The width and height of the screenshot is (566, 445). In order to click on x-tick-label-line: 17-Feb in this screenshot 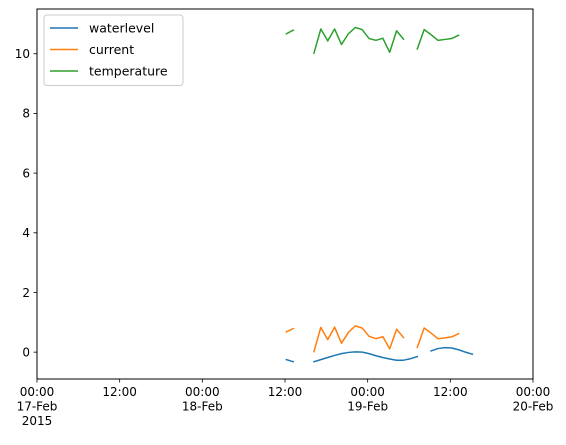, I will do `click(37, 407)`.